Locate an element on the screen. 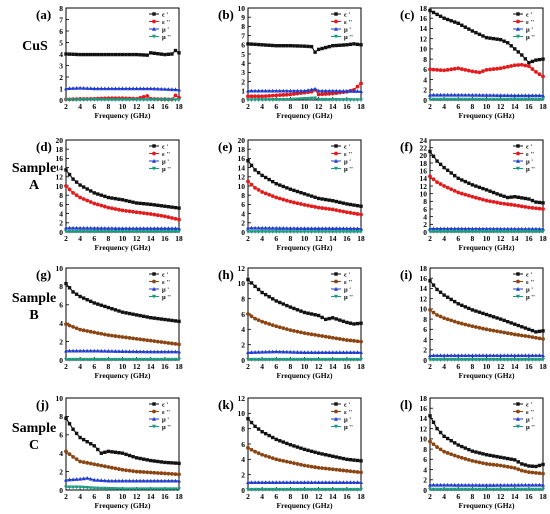  legend-label: ε '' is located at coordinates (348, 282).